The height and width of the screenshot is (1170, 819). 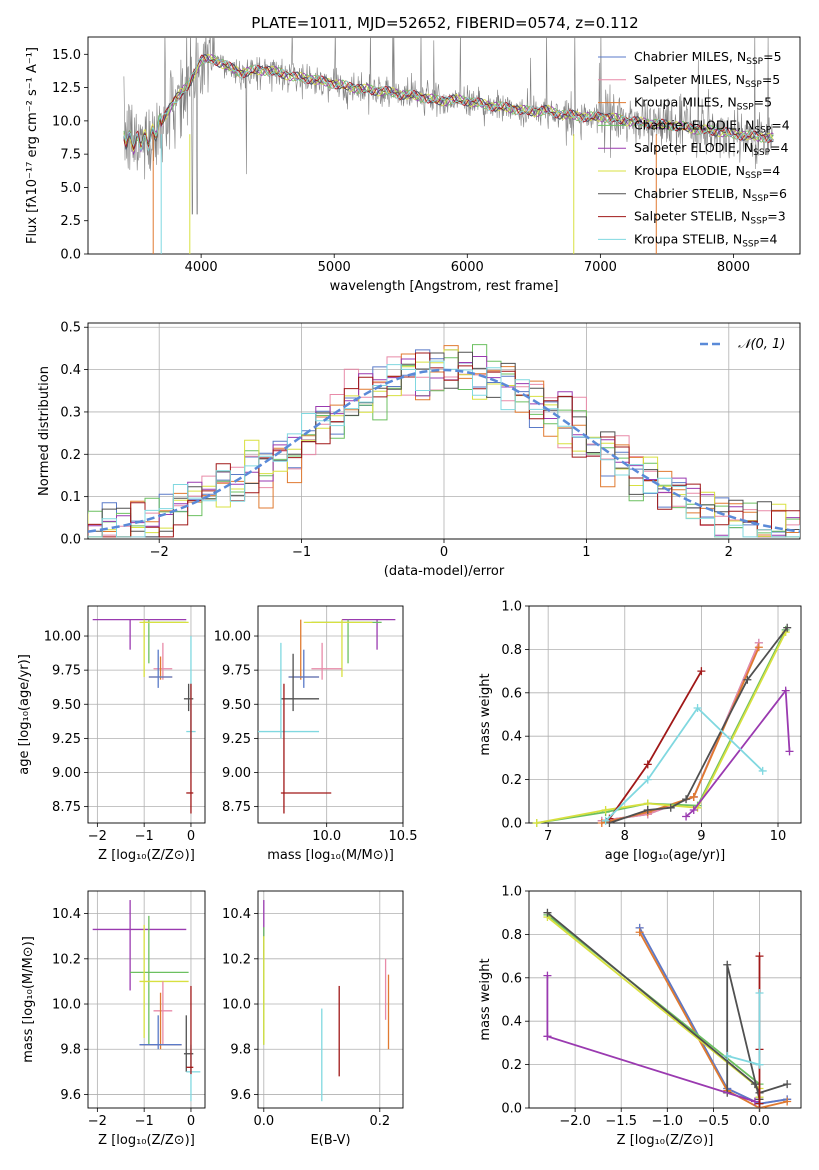 I want to click on spectrum-plot, so click(x=448, y=145).